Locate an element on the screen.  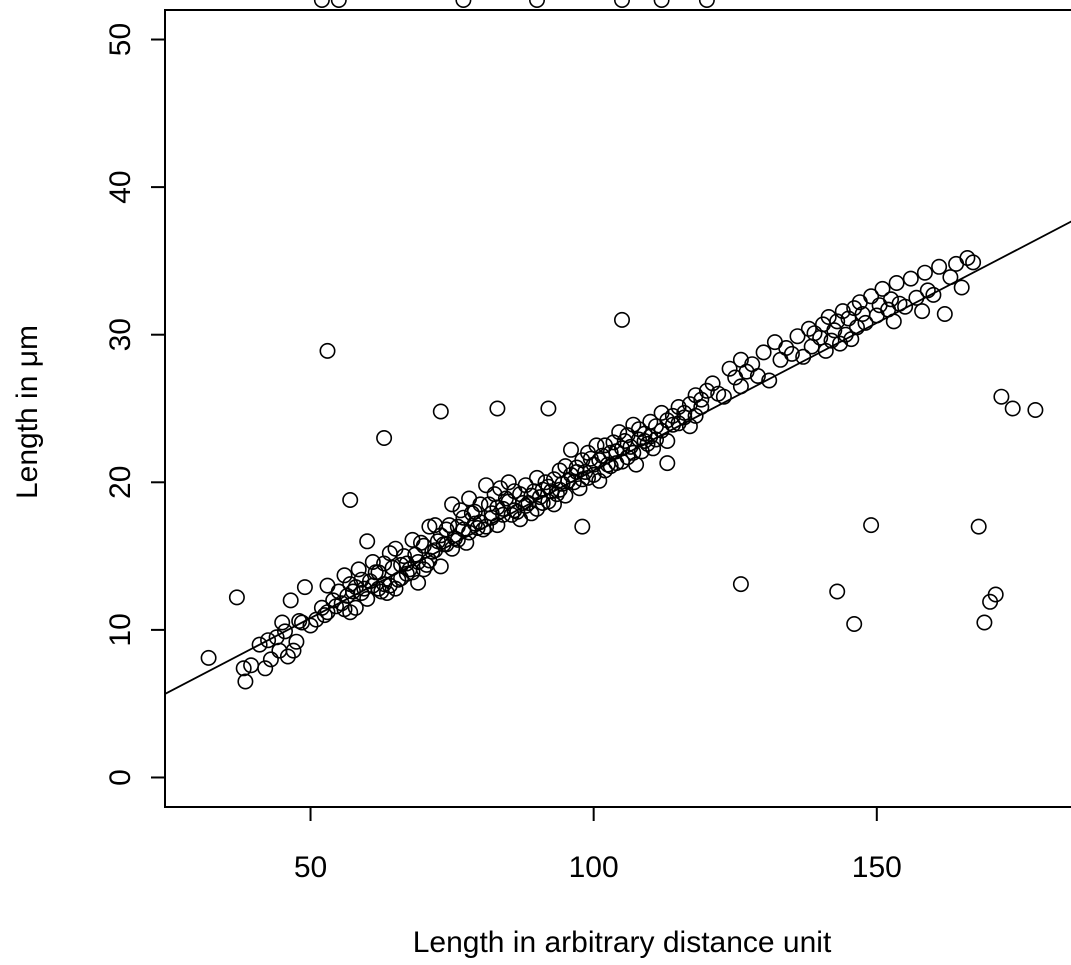
x-axis: 50 100 150 is located at coordinates (598, 845).